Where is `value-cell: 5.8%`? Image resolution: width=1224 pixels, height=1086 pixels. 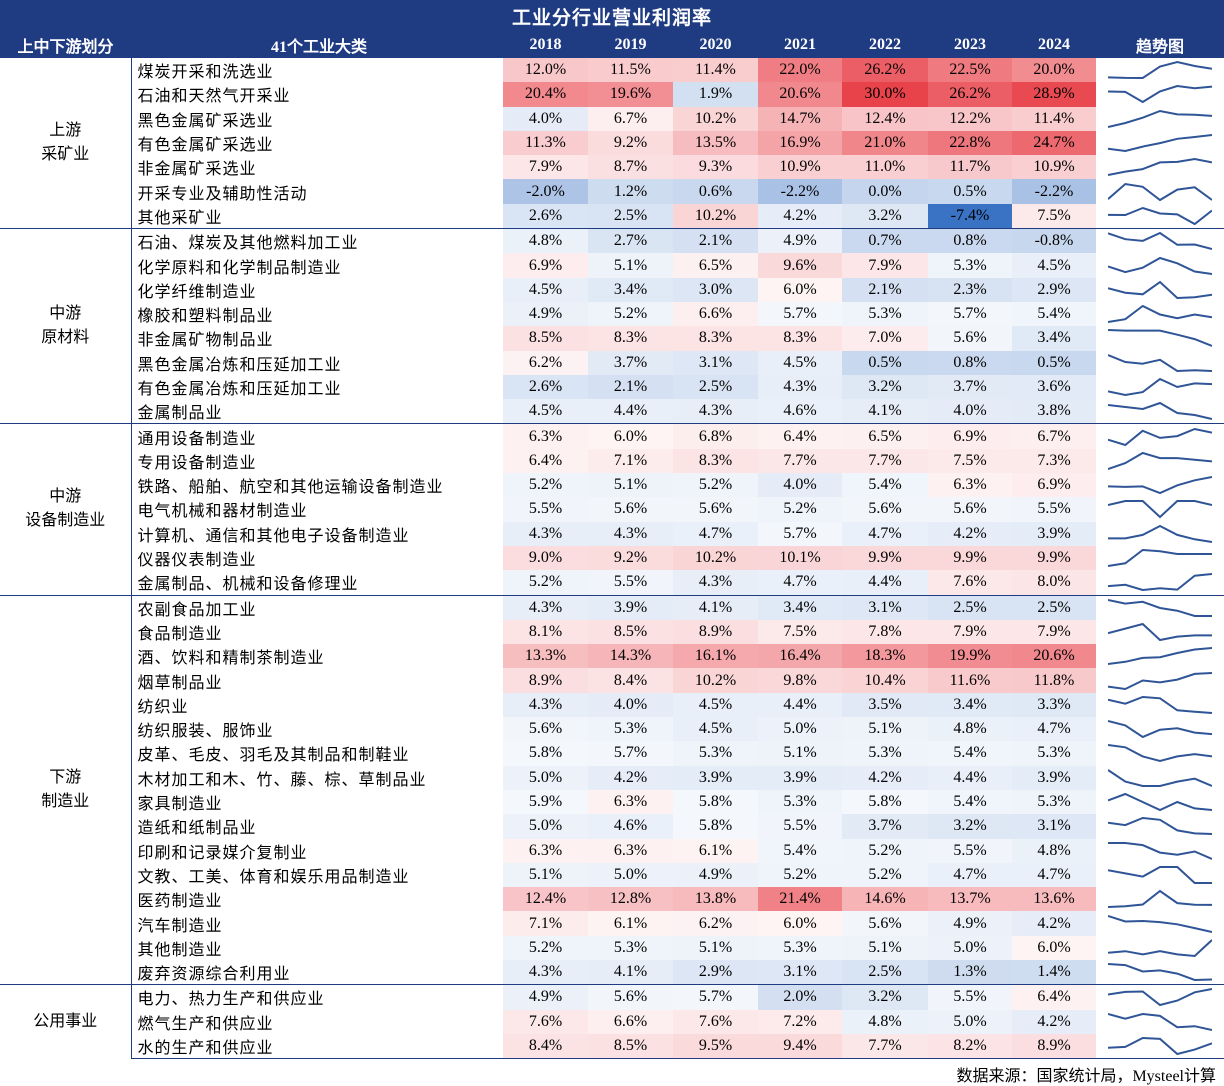
value-cell: 5.8% is located at coordinates (885, 802).